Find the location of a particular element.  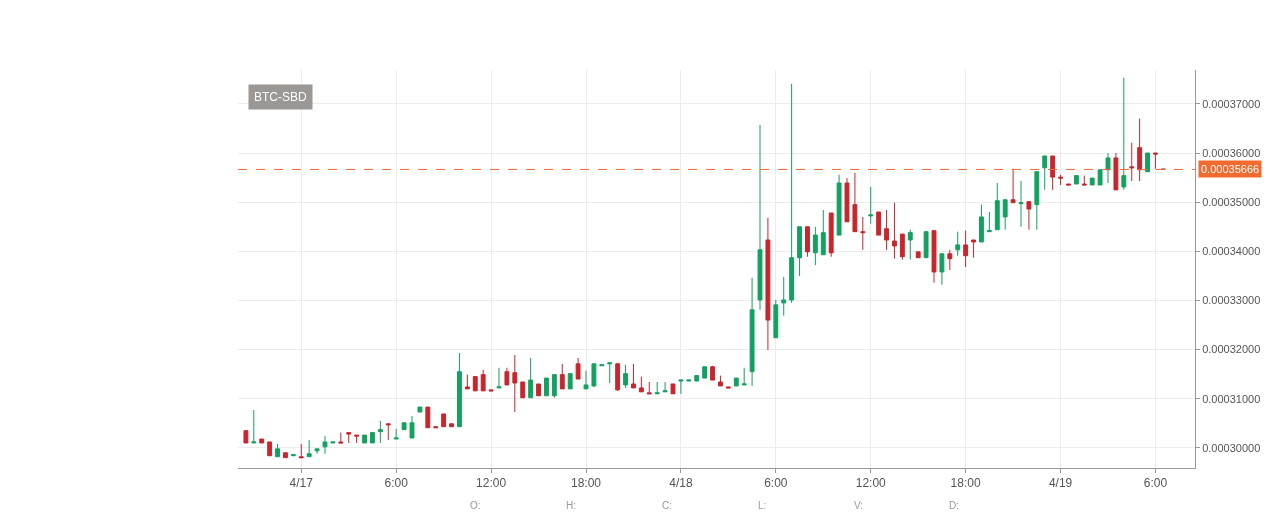

y-tick-label: 0.00037000 is located at coordinates (1231, 103).